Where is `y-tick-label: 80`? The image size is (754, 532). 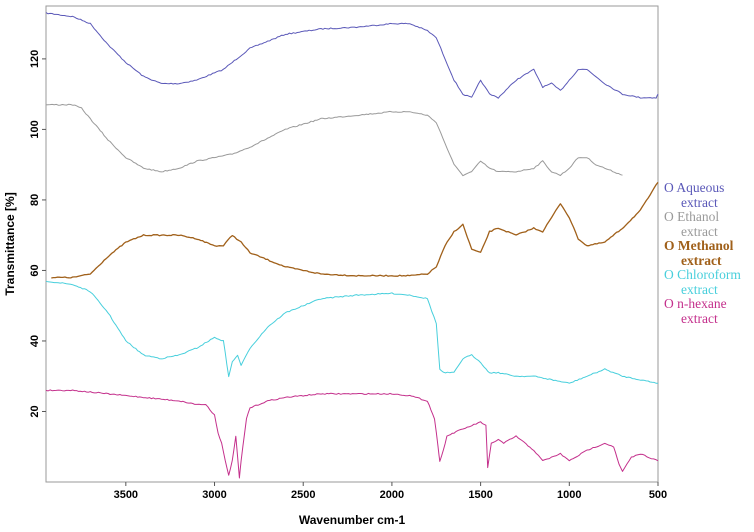 y-tick-label: 80 is located at coordinates (35, 200).